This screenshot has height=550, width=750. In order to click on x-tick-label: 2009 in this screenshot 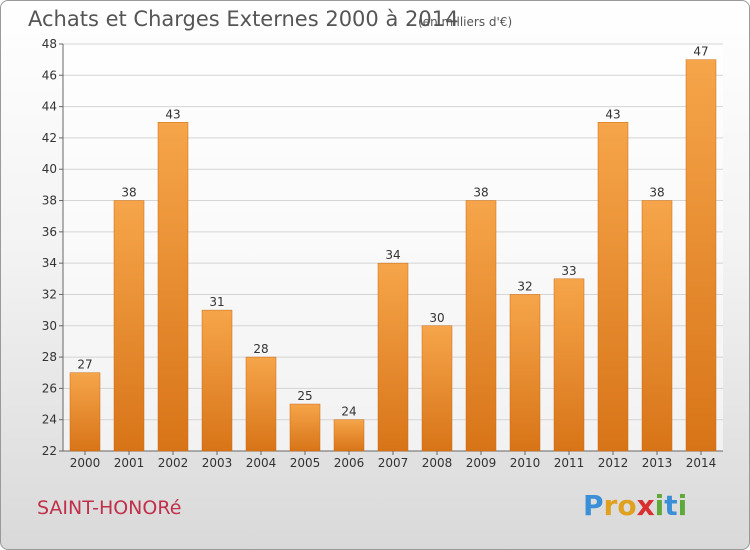, I will do `click(481, 463)`.